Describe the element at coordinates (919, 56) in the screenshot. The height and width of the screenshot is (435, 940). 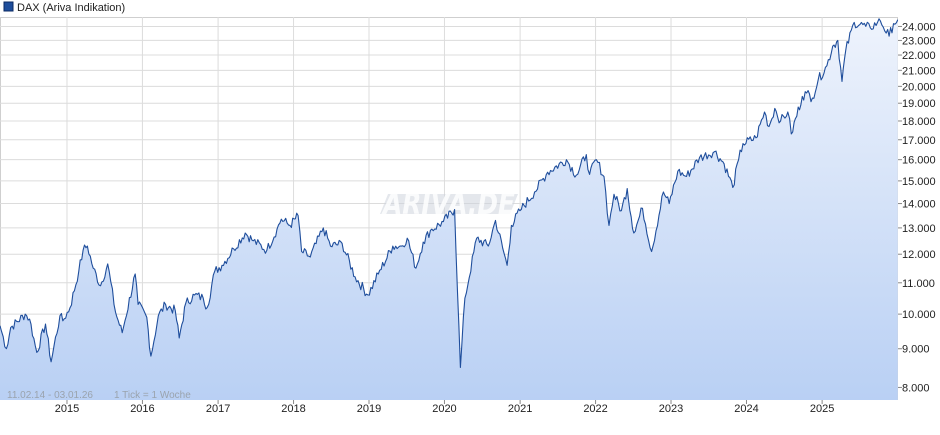
I see `y-tick-label: 22.000` at that location.